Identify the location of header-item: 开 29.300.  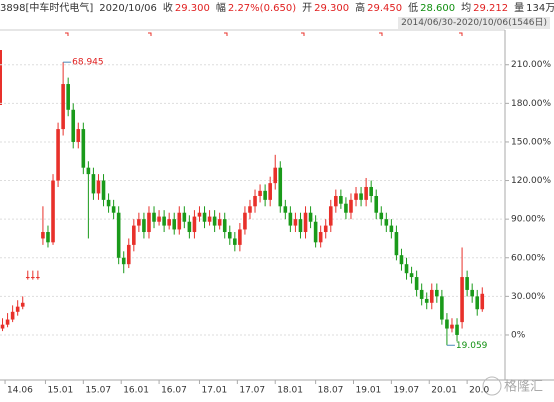
(325, 8).